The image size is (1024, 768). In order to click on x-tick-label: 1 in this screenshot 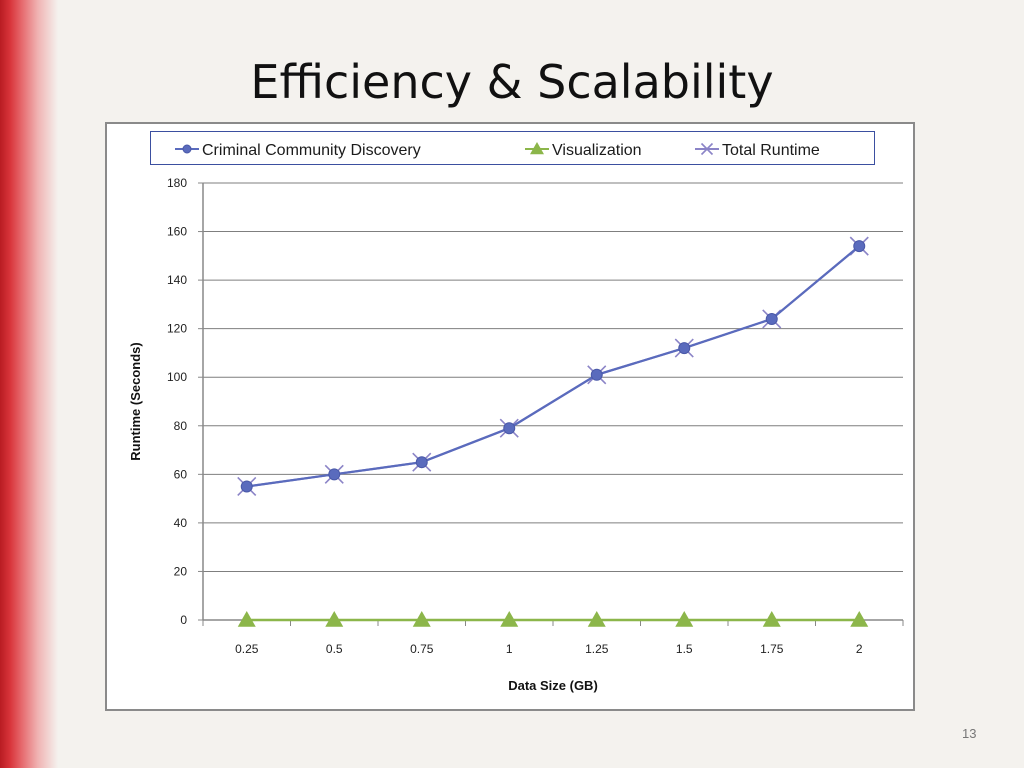, I will do `click(509, 649)`.